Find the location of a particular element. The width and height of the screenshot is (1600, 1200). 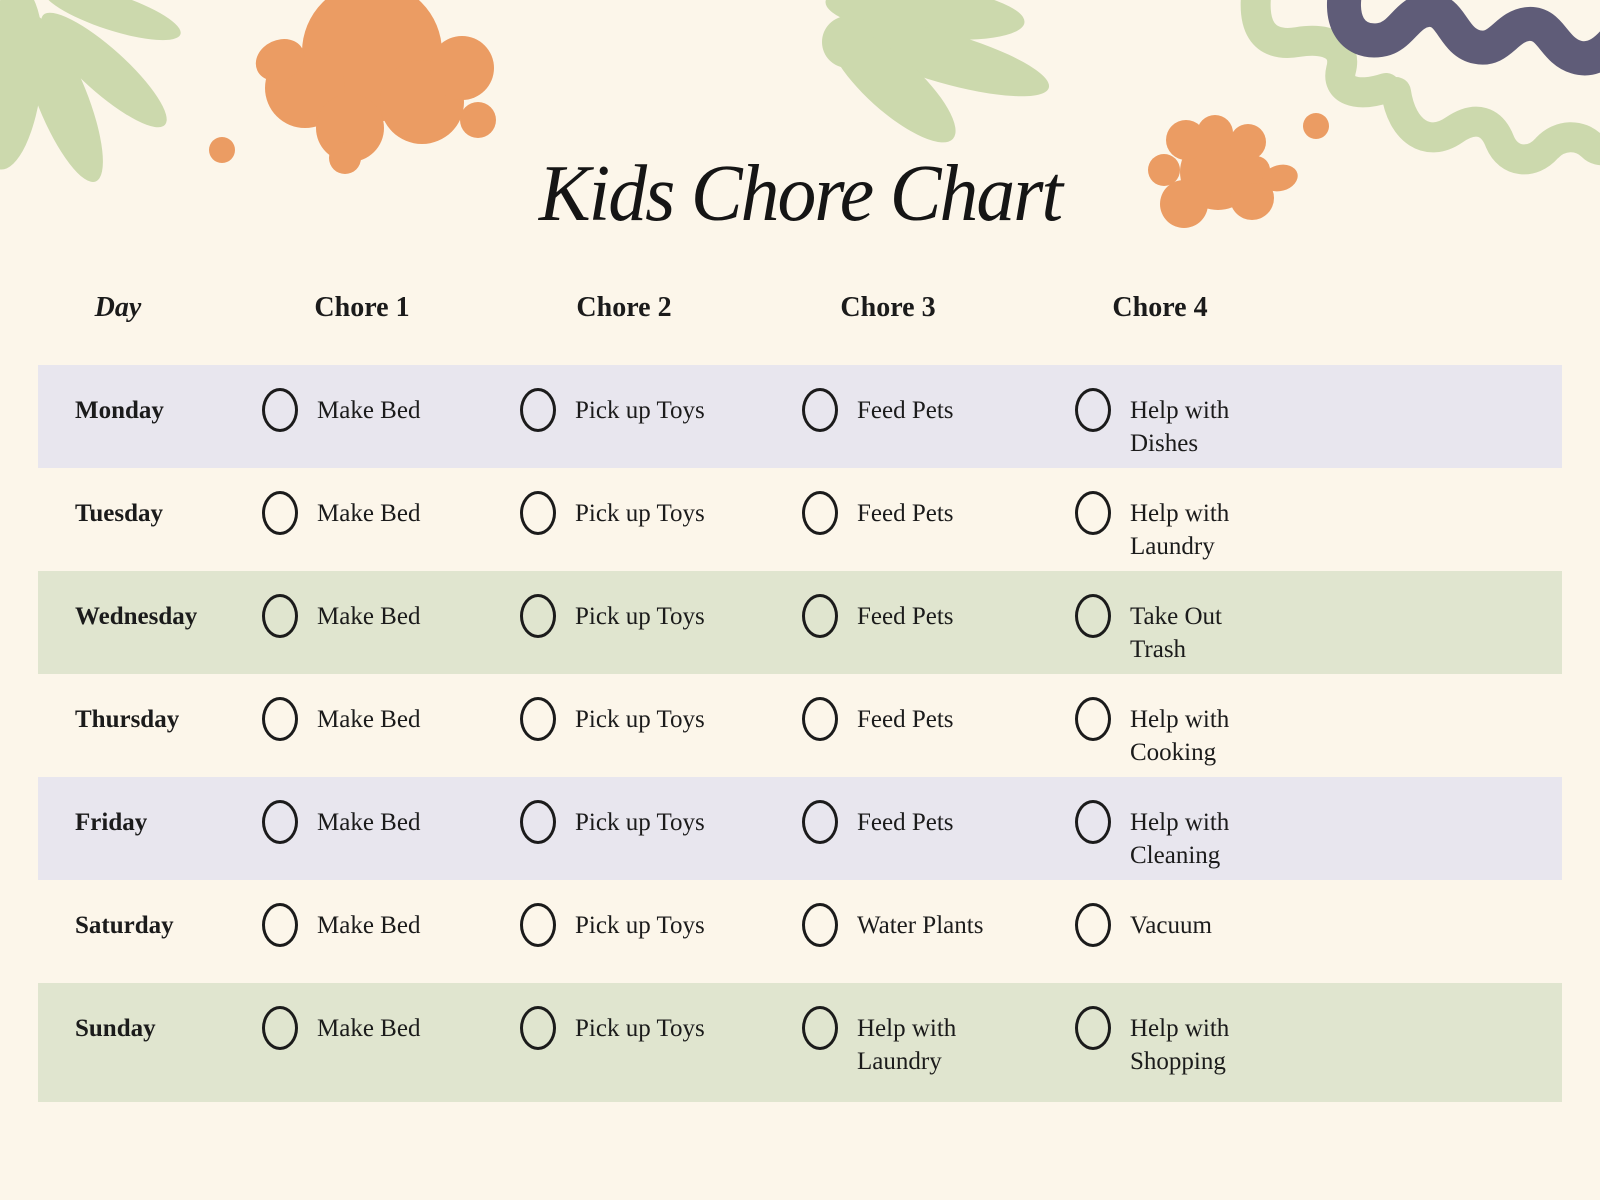

frond-icon is located at coordinates (936, 71).